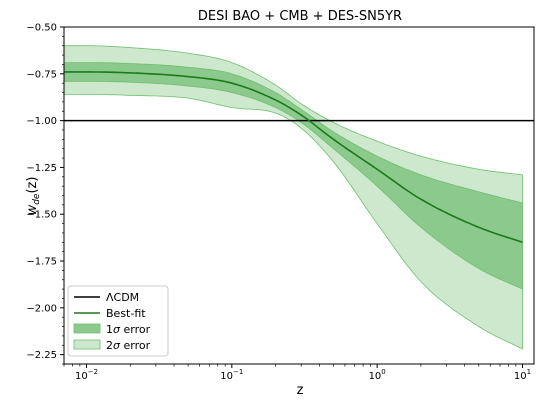 This screenshot has width=545, height=409. Describe the element at coordinates (126, 313) in the screenshot. I see `legend-label-best-fit: Best-fit` at that location.